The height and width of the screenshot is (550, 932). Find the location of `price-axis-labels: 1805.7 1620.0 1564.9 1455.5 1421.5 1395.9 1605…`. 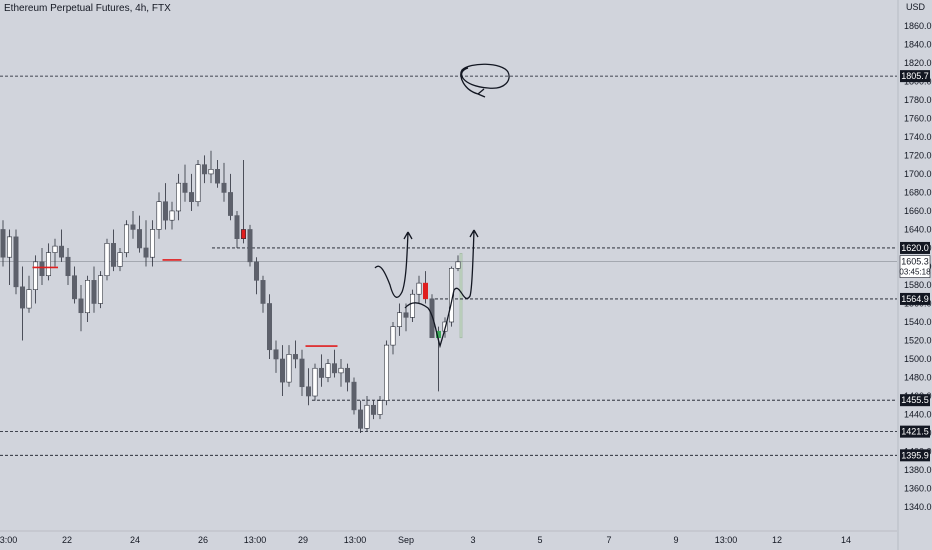

price-axis-labels: 1805.7 1620.0 1564.9 1455.5 1421.5 1395.9 1605… is located at coordinates (915, 266).